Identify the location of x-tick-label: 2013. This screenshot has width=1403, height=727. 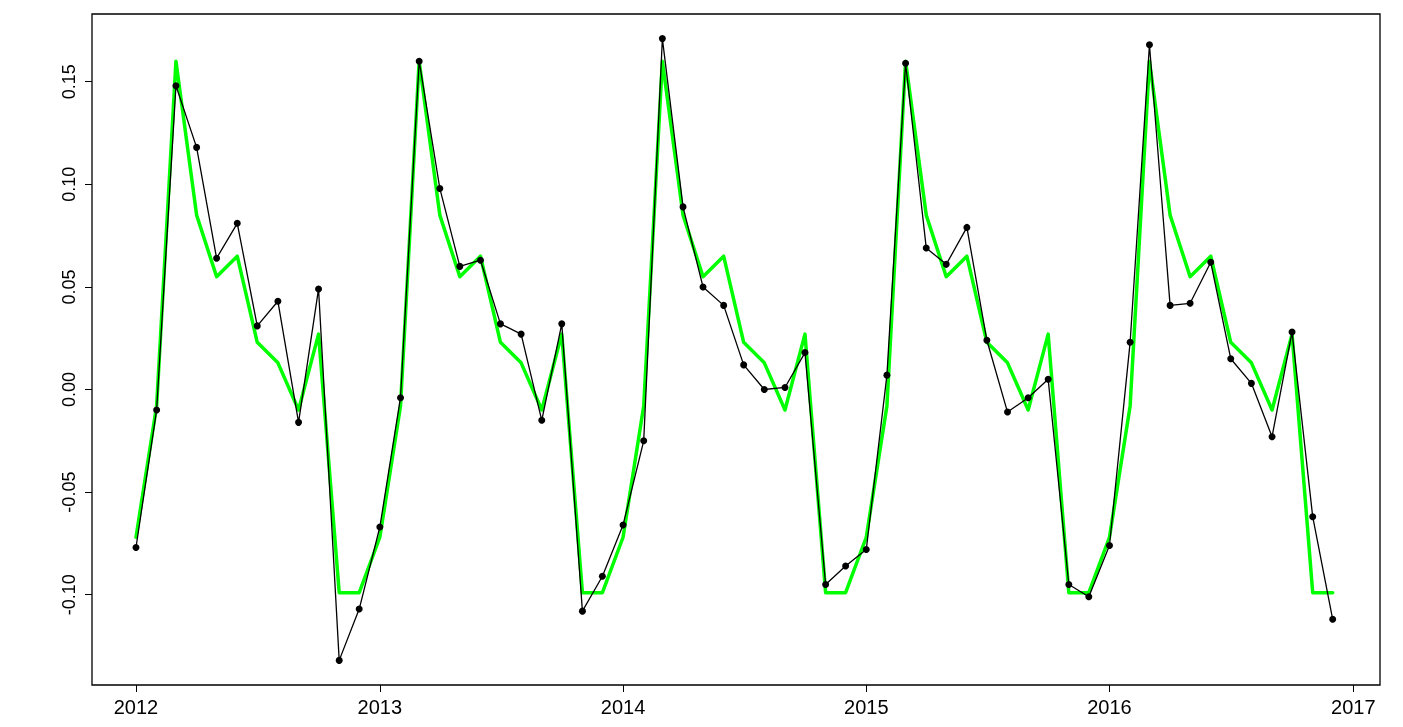
(380, 707).